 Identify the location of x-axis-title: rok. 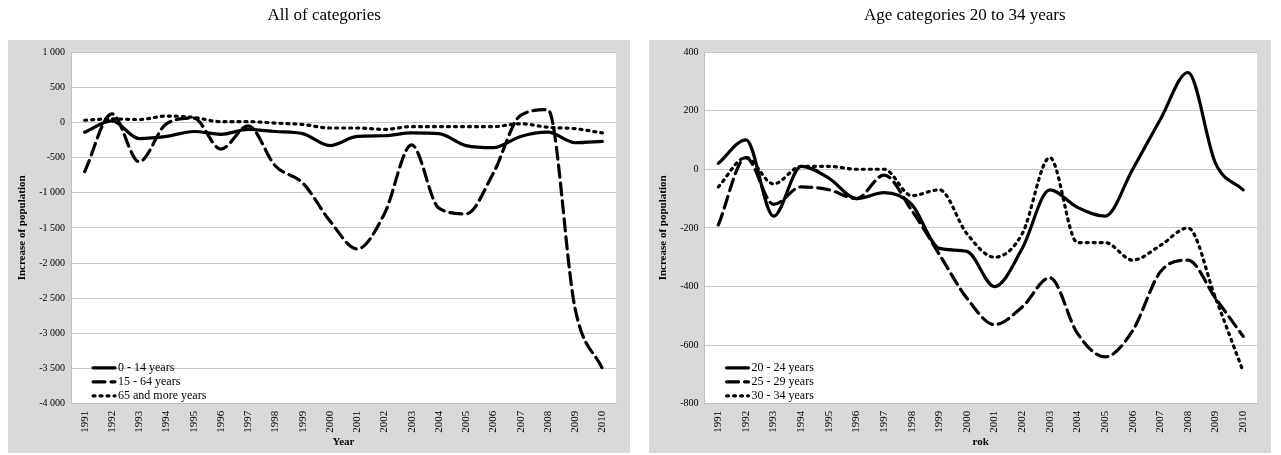
(981, 441).